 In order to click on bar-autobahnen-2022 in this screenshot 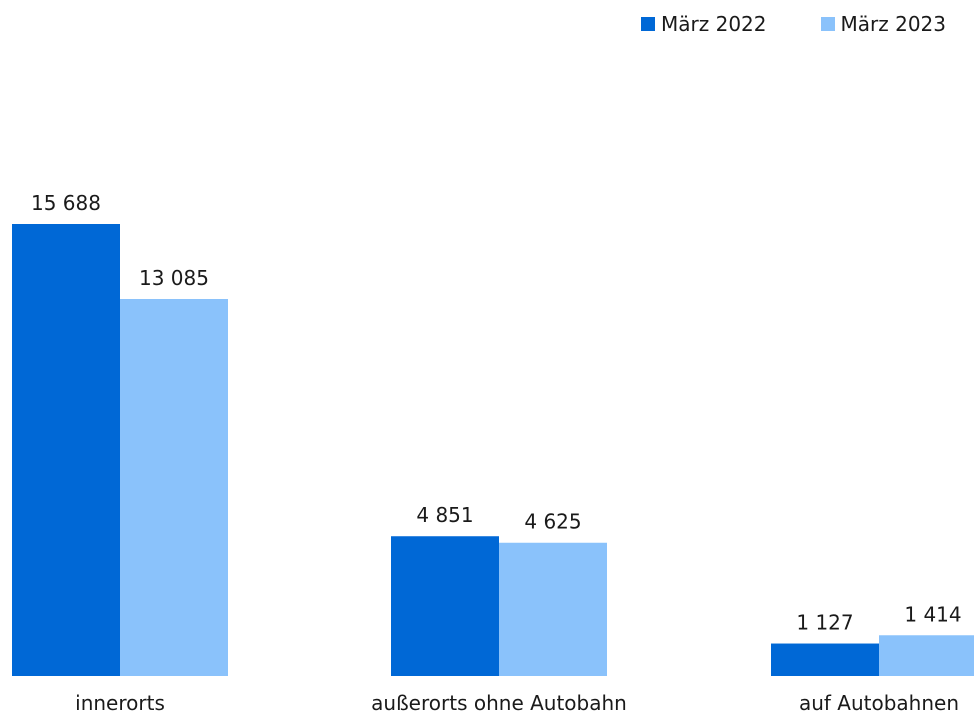, I will do `click(825, 659)`.